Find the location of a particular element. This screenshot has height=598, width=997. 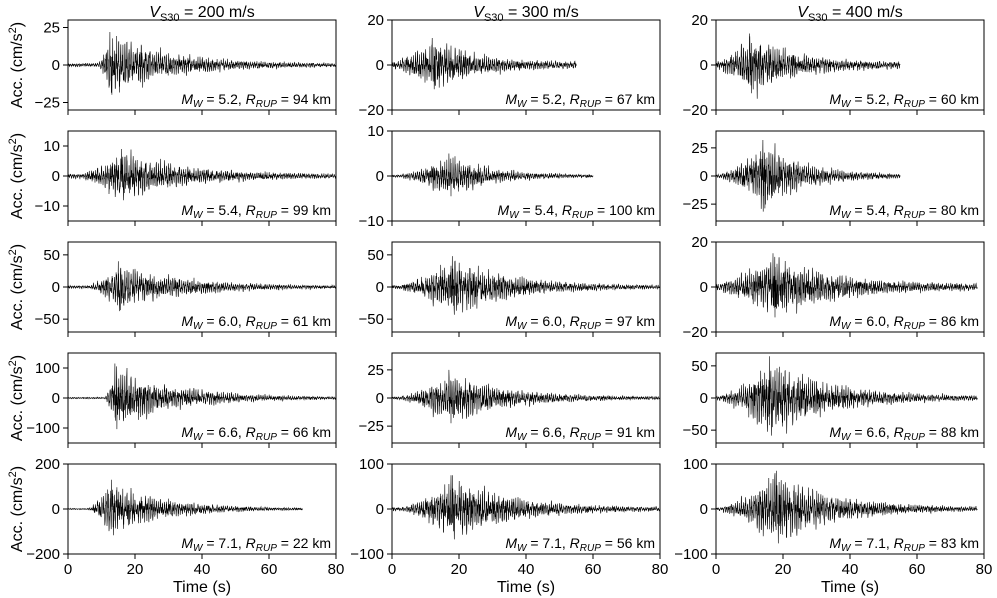

seismogram-panel: −50 0 50 MW = 6.0, RRUP = 97 km is located at coordinates (510, 289).